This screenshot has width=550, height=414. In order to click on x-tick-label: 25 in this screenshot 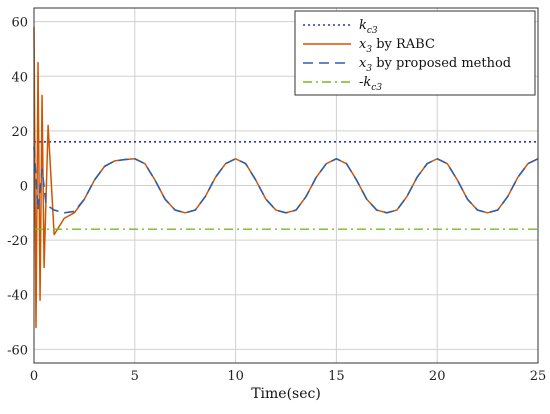, I will do `click(538, 376)`.